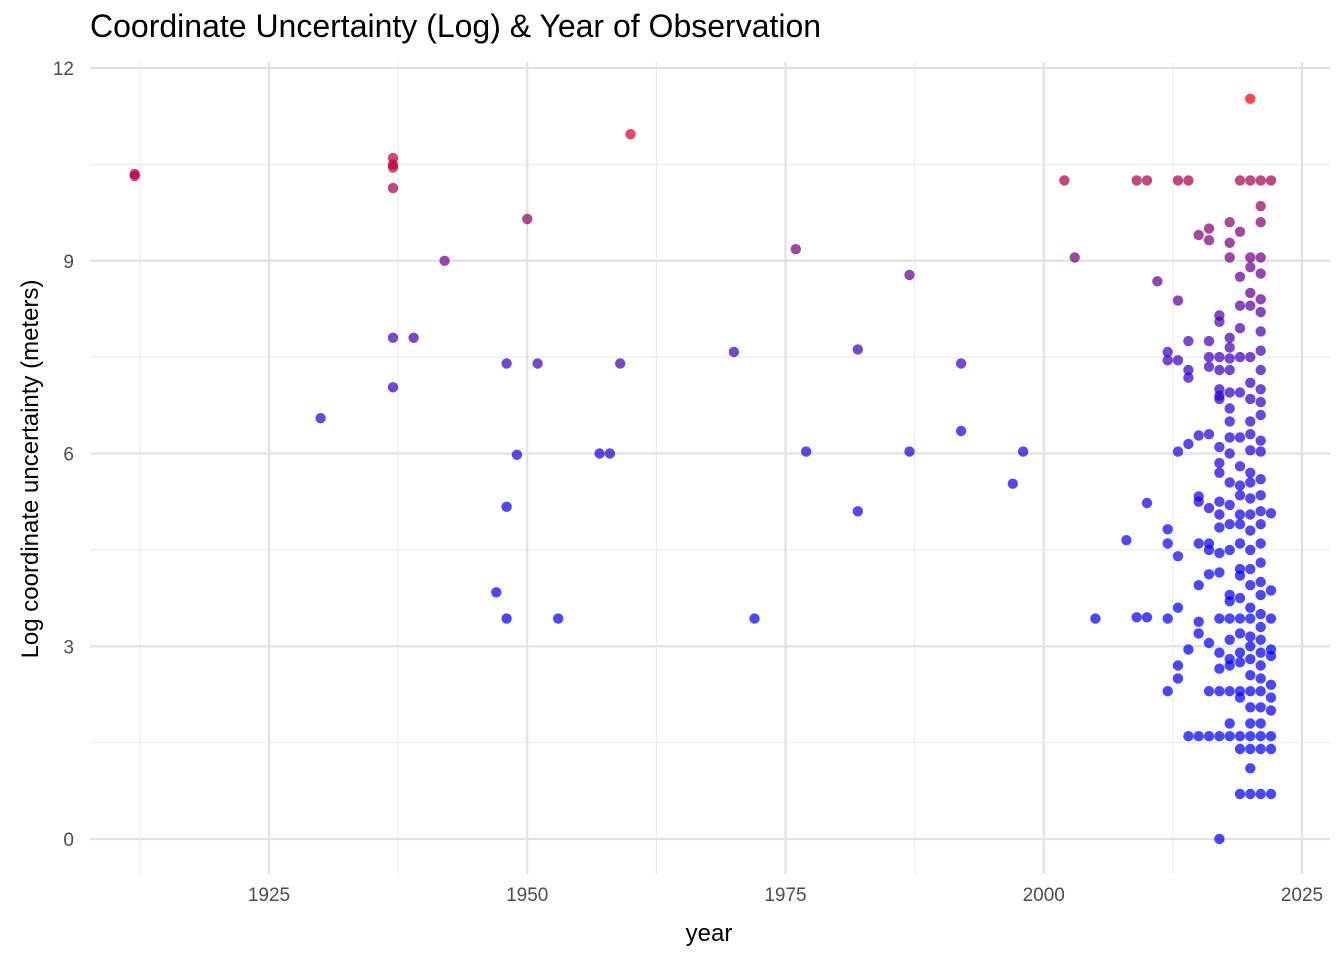  What do you see at coordinates (1044, 895) in the screenshot?
I see `x-tick-label: 2000` at bounding box center [1044, 895].